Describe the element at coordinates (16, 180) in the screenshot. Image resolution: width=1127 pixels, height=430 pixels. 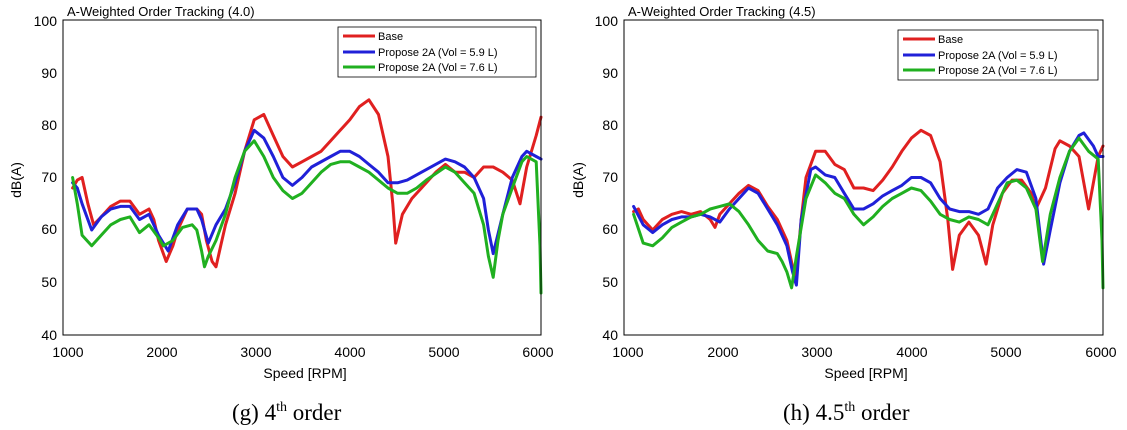
I see `y-axis-label-g: dB(A)` at that location.